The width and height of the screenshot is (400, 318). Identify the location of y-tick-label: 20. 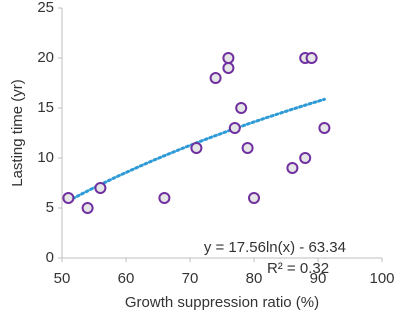
(45, 57).